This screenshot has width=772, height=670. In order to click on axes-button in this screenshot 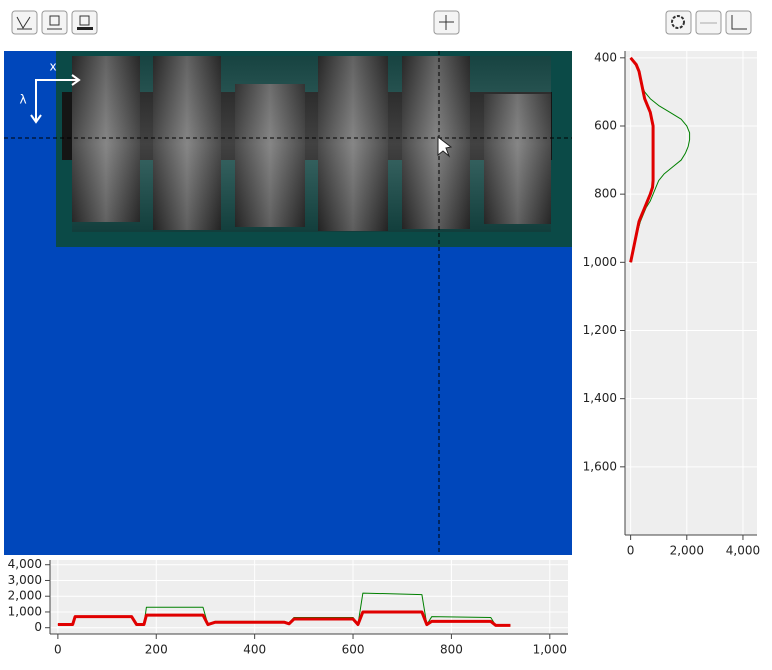, I will do `click(738, 22)`.